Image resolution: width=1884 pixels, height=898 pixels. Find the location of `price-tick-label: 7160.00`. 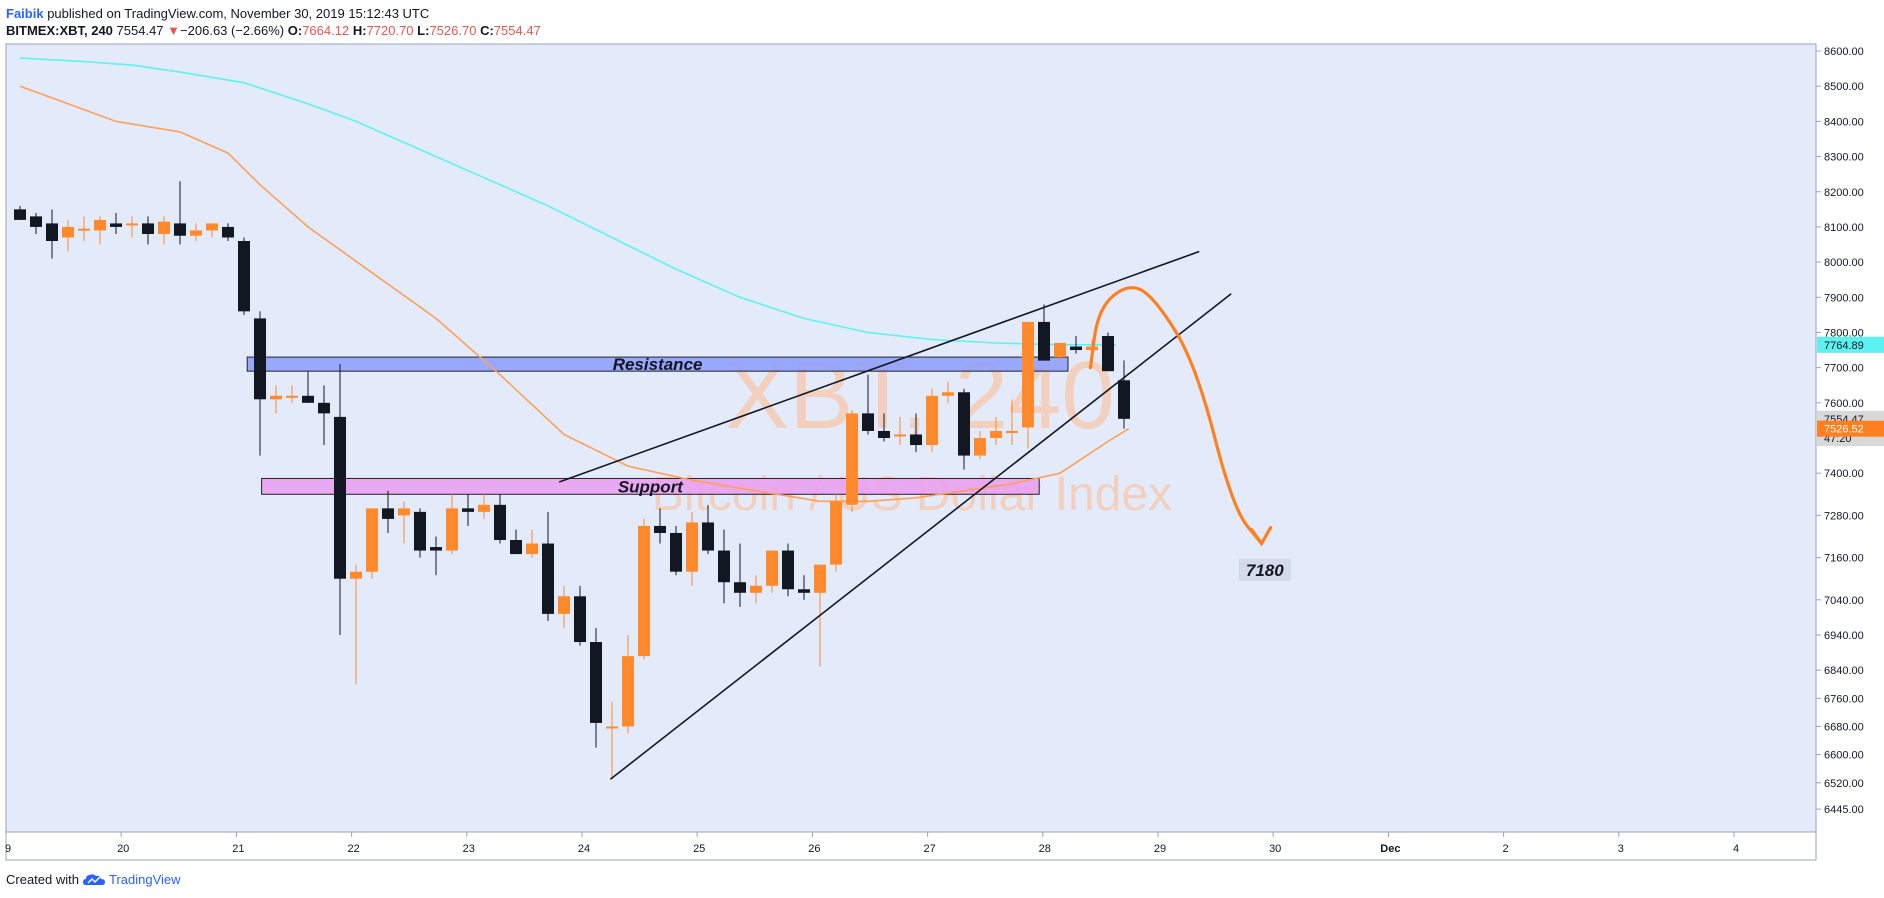

price-tick-label: 7160.00 is located at coordinates (1844, 559).